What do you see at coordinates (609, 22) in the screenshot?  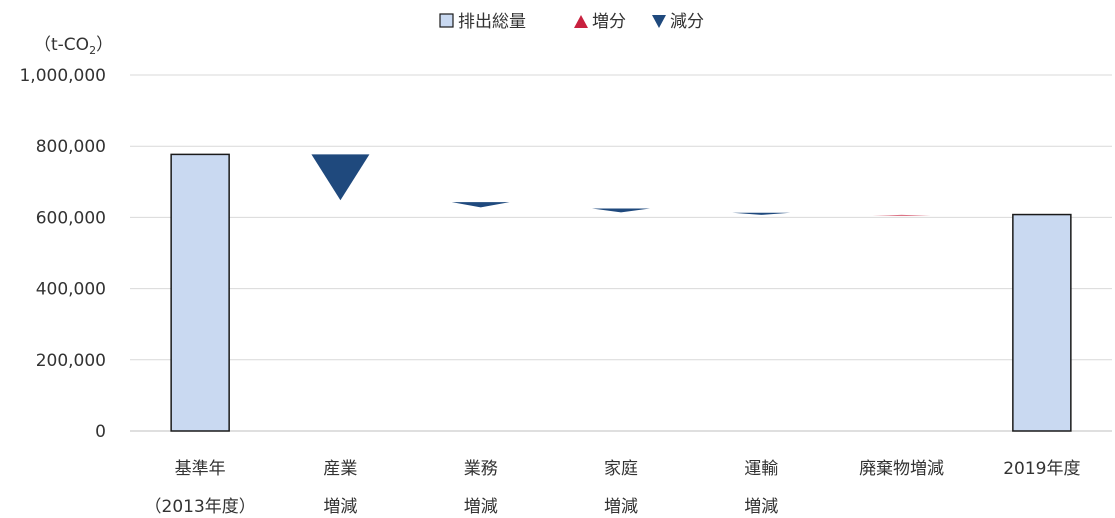 I see `legend-increase-label: 増分` at bounding box center [609, 22].